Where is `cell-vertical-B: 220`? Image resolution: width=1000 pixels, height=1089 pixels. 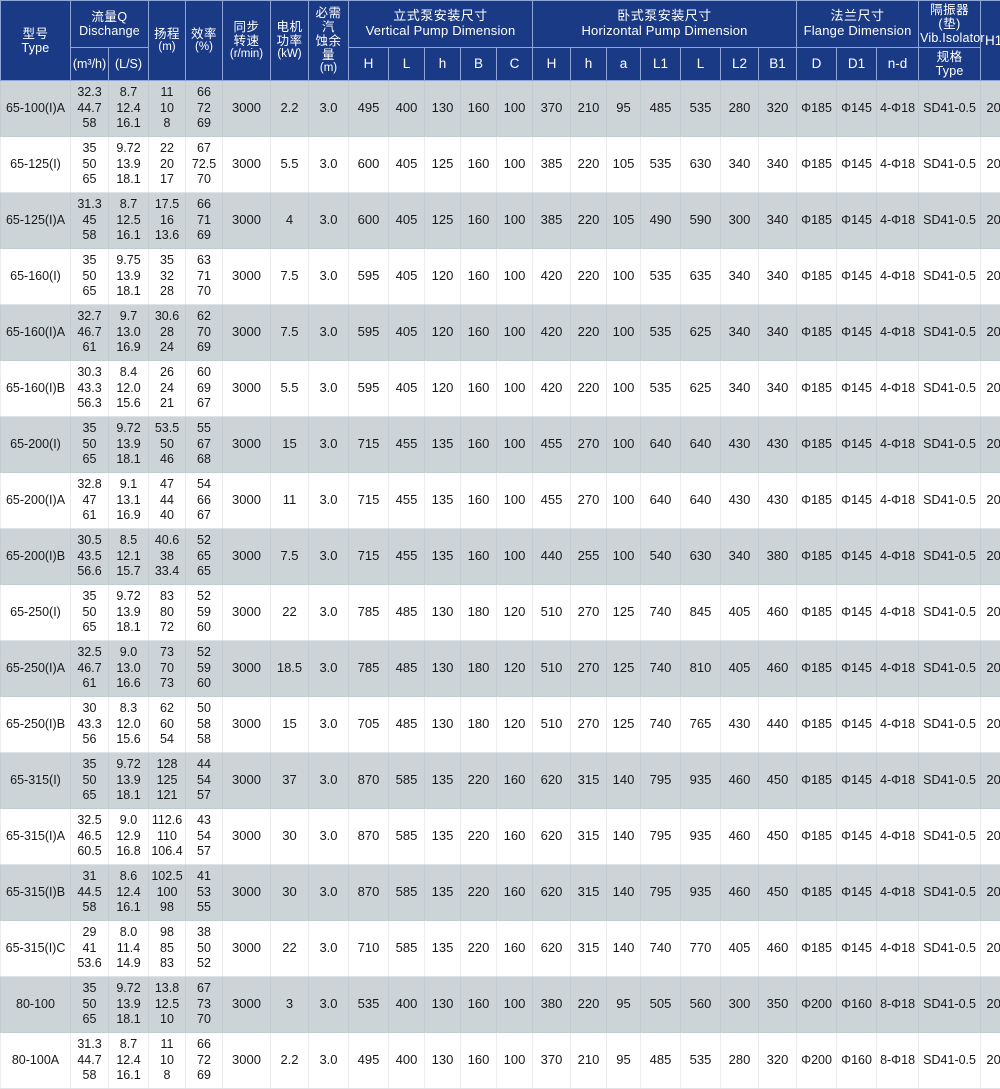 cell-vertical-B: 220 is located at coordinates (479, 837).